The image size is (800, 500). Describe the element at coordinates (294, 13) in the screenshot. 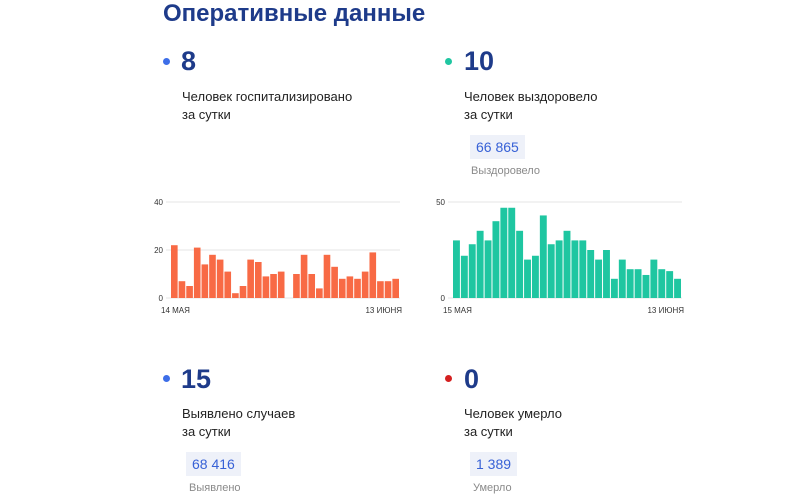

I see `page-title: Оперативные данные` at that location.